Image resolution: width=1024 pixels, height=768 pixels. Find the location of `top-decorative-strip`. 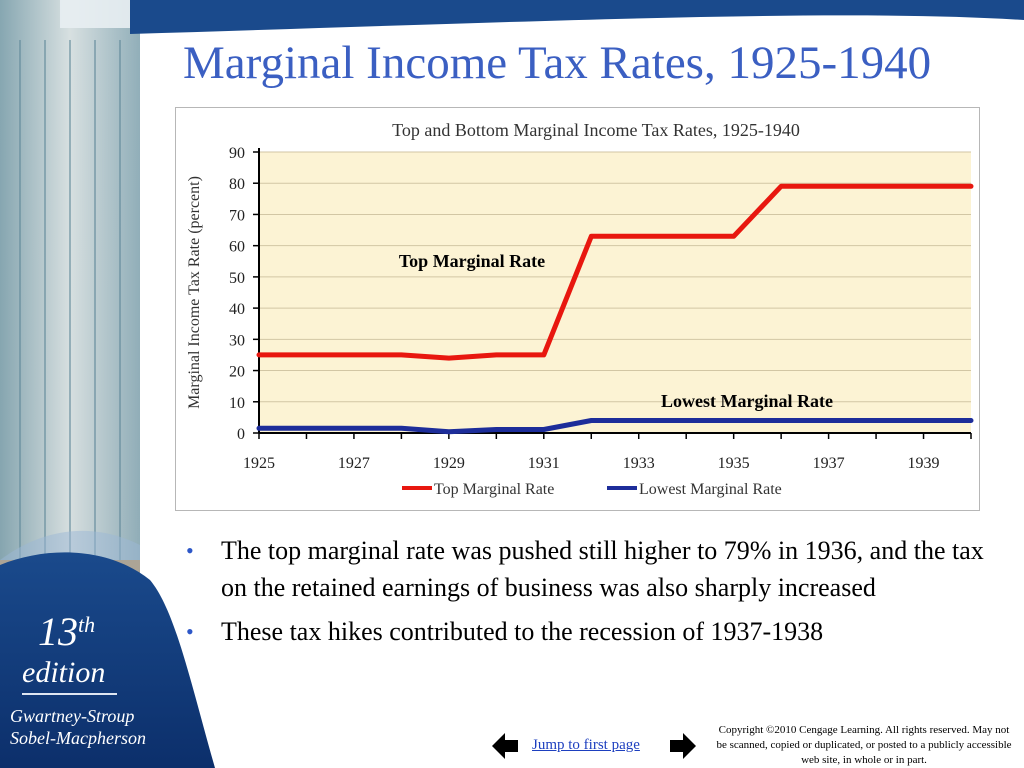

top-decorative-strip is located at coordinates (577, 17).